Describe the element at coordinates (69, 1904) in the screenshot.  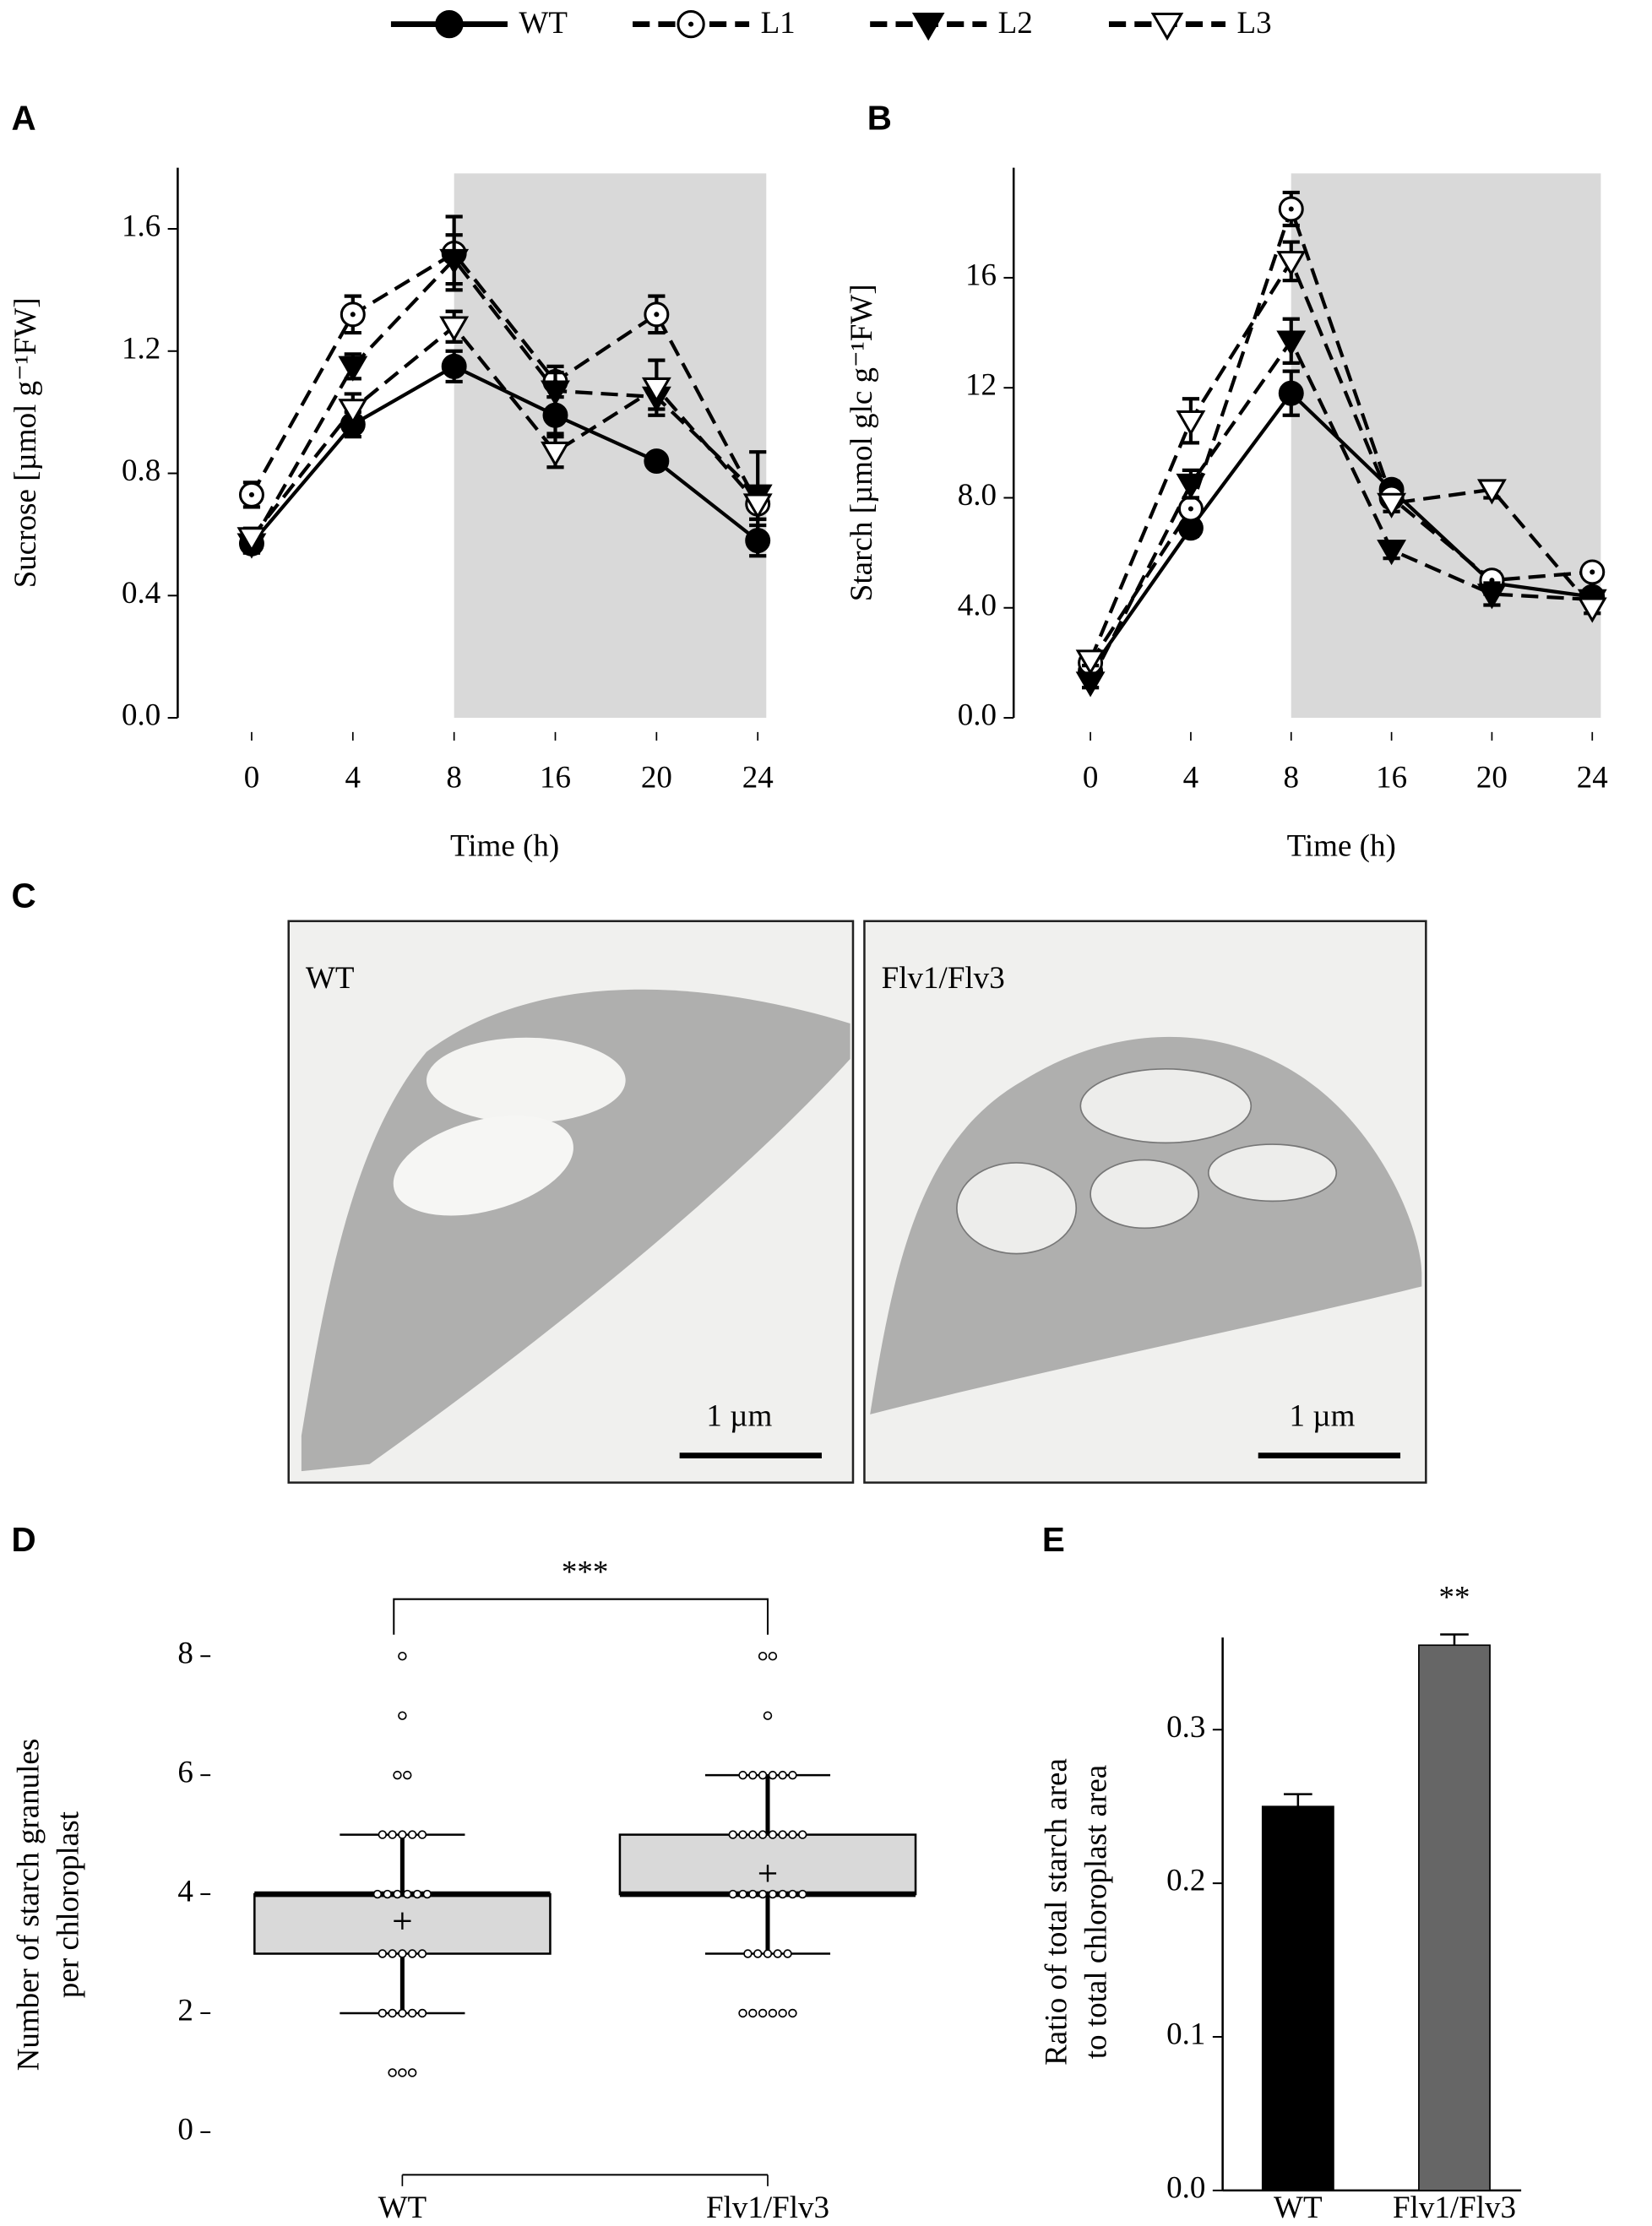
I see `y-axis-label: per chloroplast` at that location.